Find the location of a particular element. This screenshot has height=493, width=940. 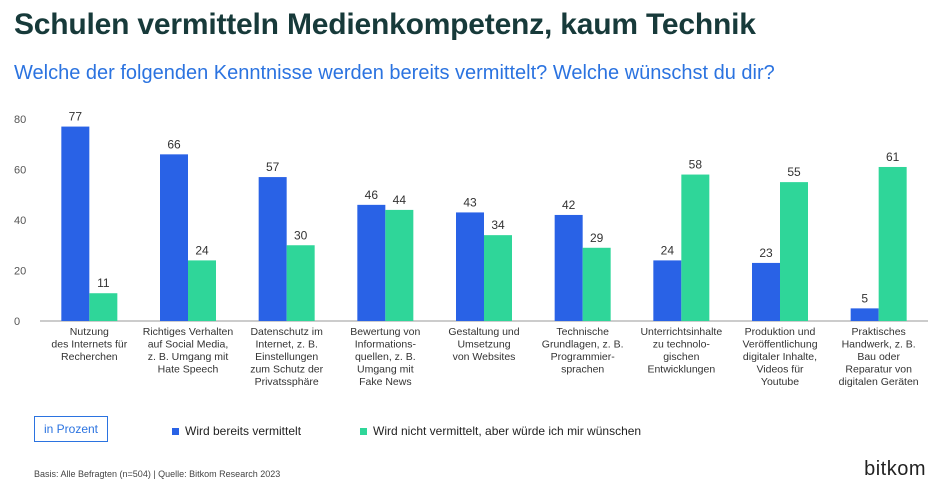

data-label-series-1: 43 is located at coordinates (470, 202).